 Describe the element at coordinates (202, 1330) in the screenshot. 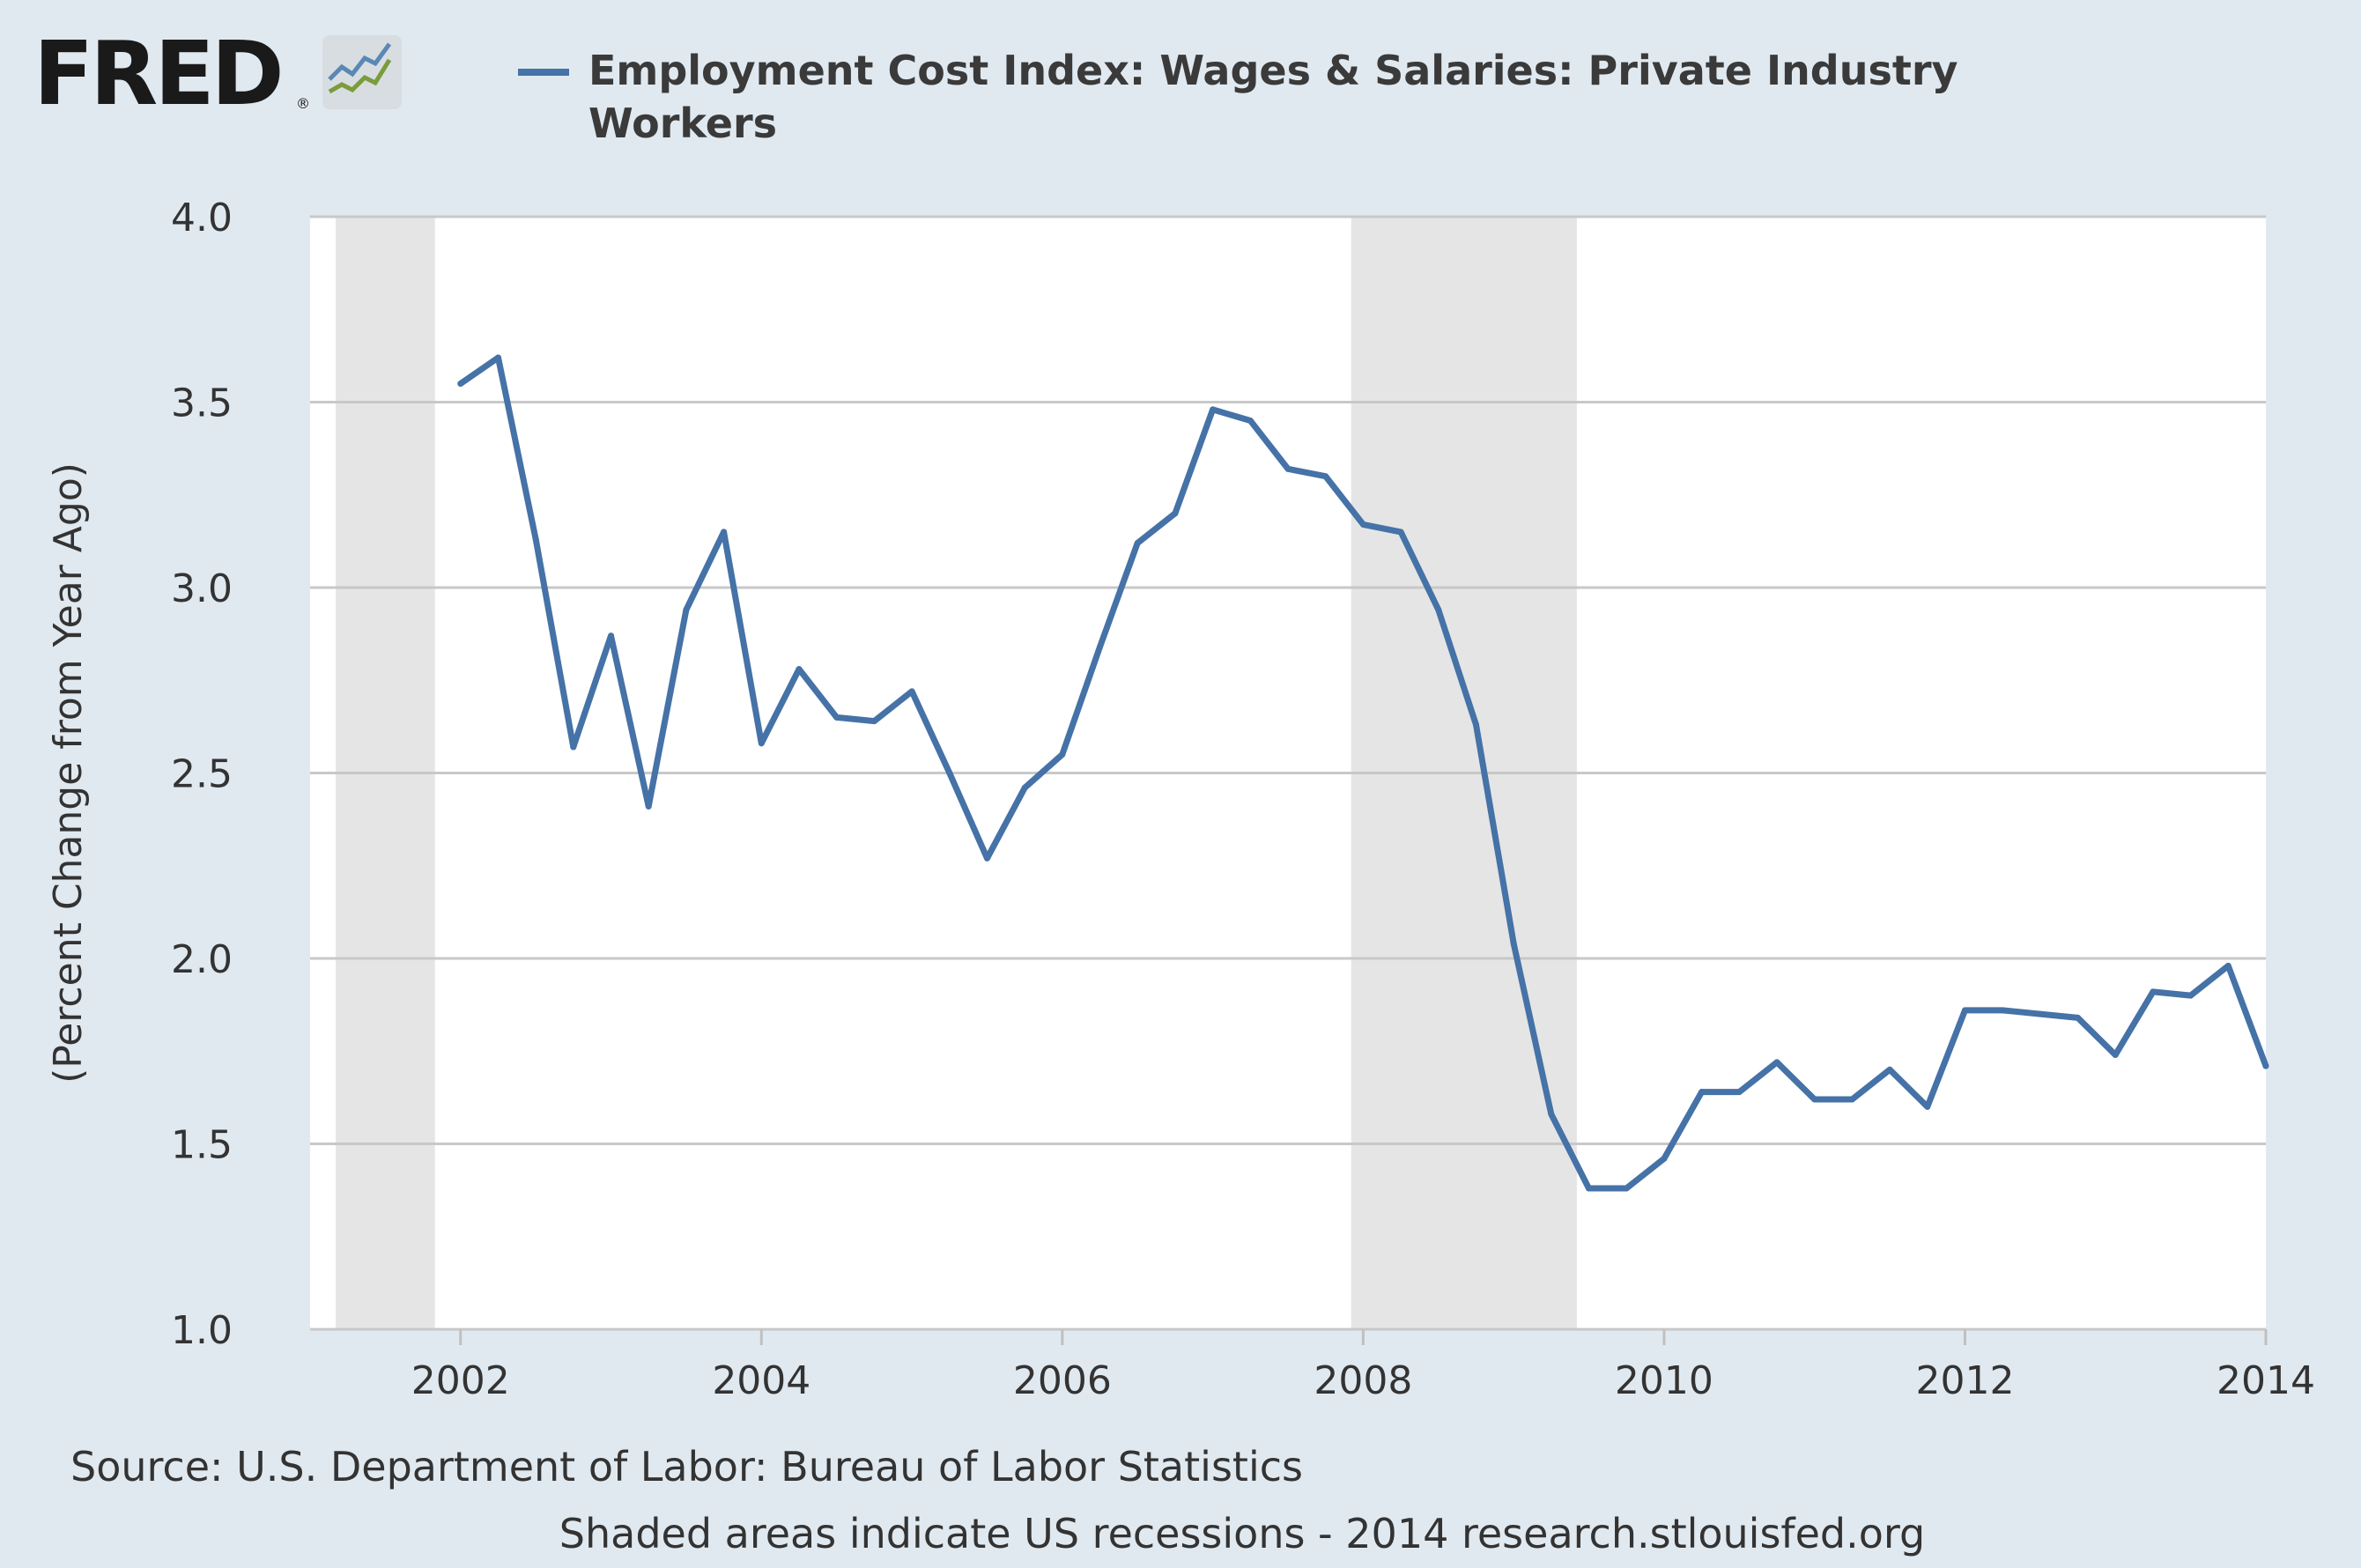

I see `y-tick-label: 1.0` at that location.